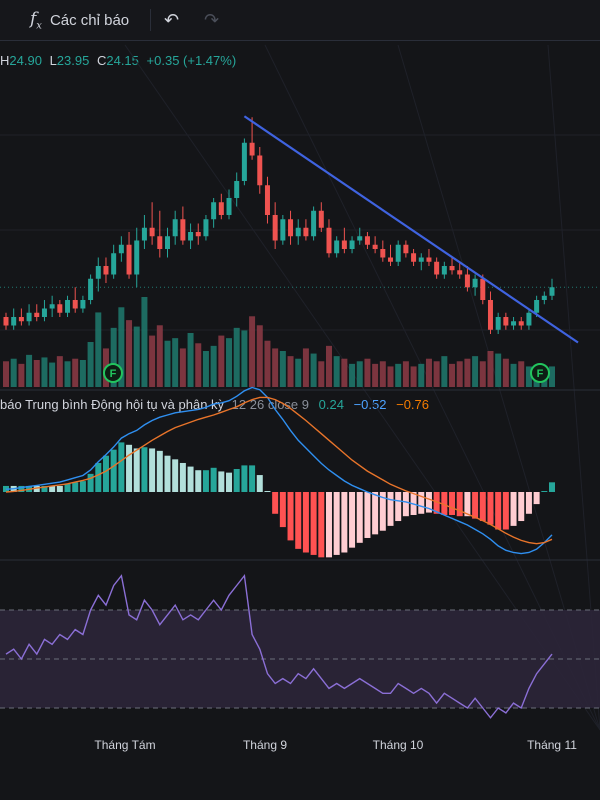 This screenshot has height=800, width=600. I want to click on macd-line-value: −0.52, so click(370, 404).